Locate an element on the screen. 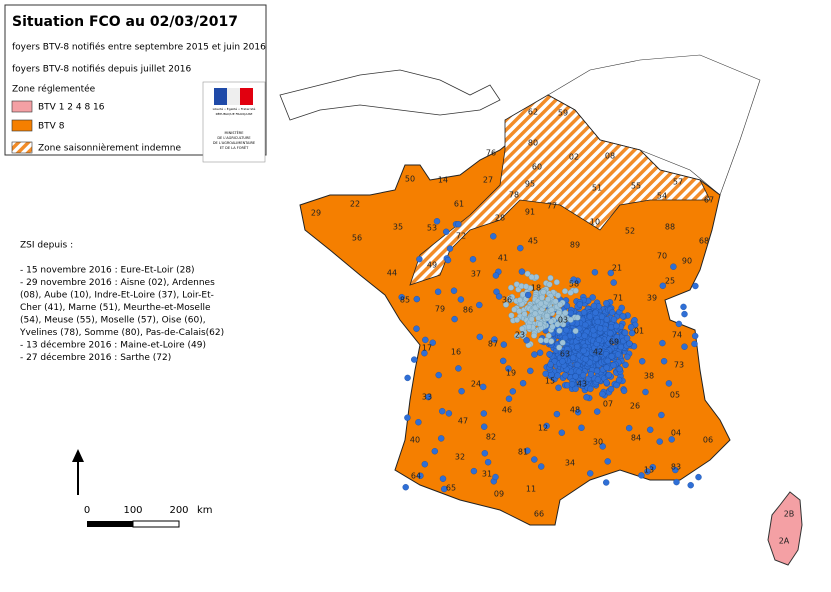  department-label: 85 is located at coordinates (405, 300).